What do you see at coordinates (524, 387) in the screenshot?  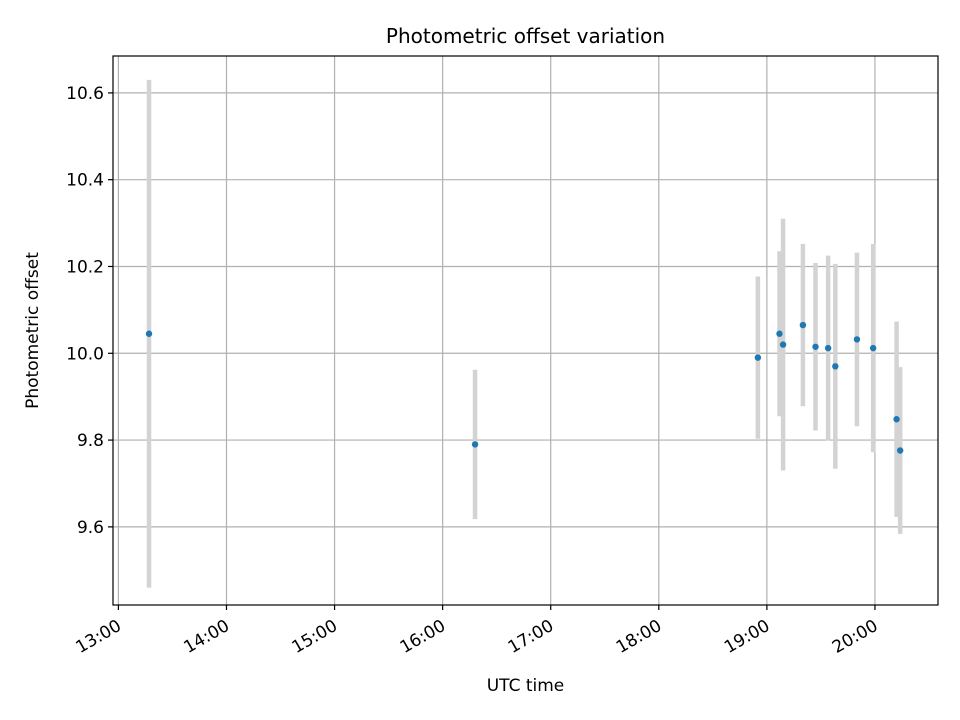 I see `data-points` at bounding box center [524, 387].